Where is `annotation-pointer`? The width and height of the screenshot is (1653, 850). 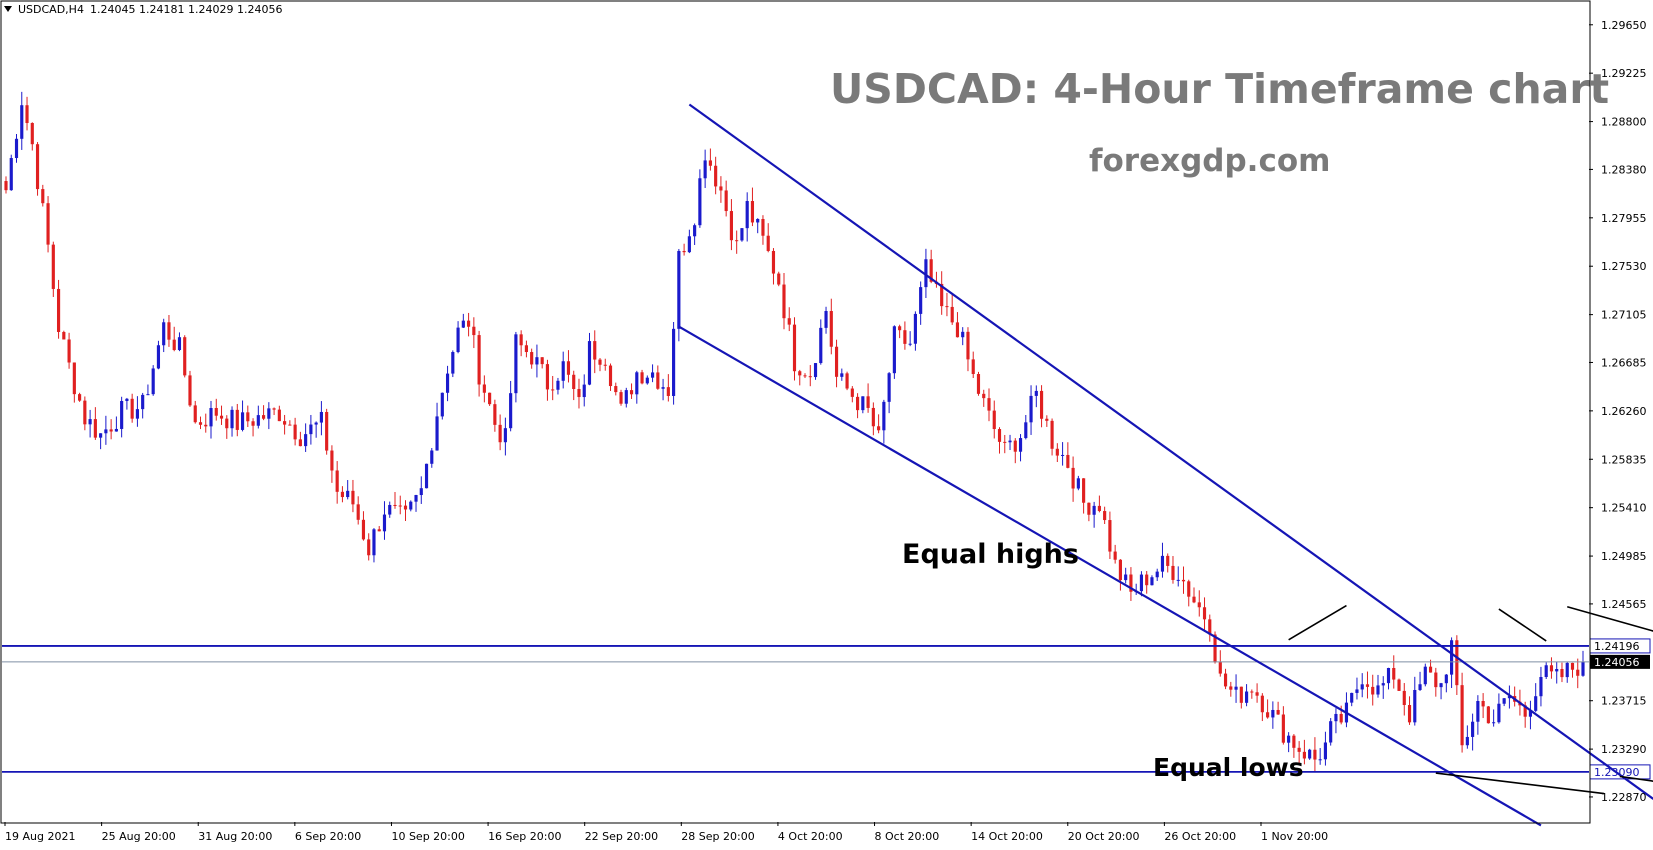 annotation-pointer is located at coordinates (1520, 783).